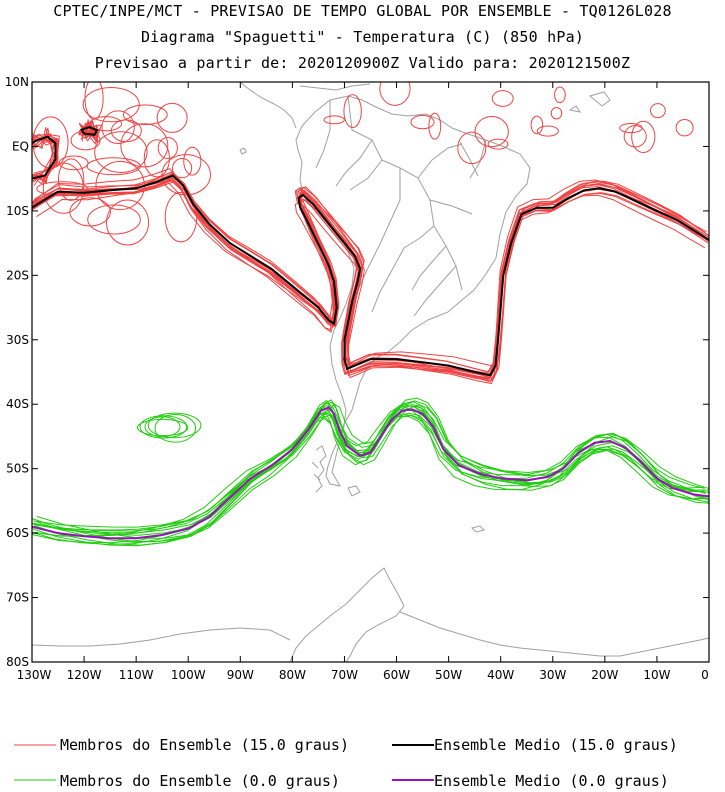  What do you see at coordinates (319, 469) in the screenshot?
I see `patagonia-fjords` at bounding box center [319, 469].